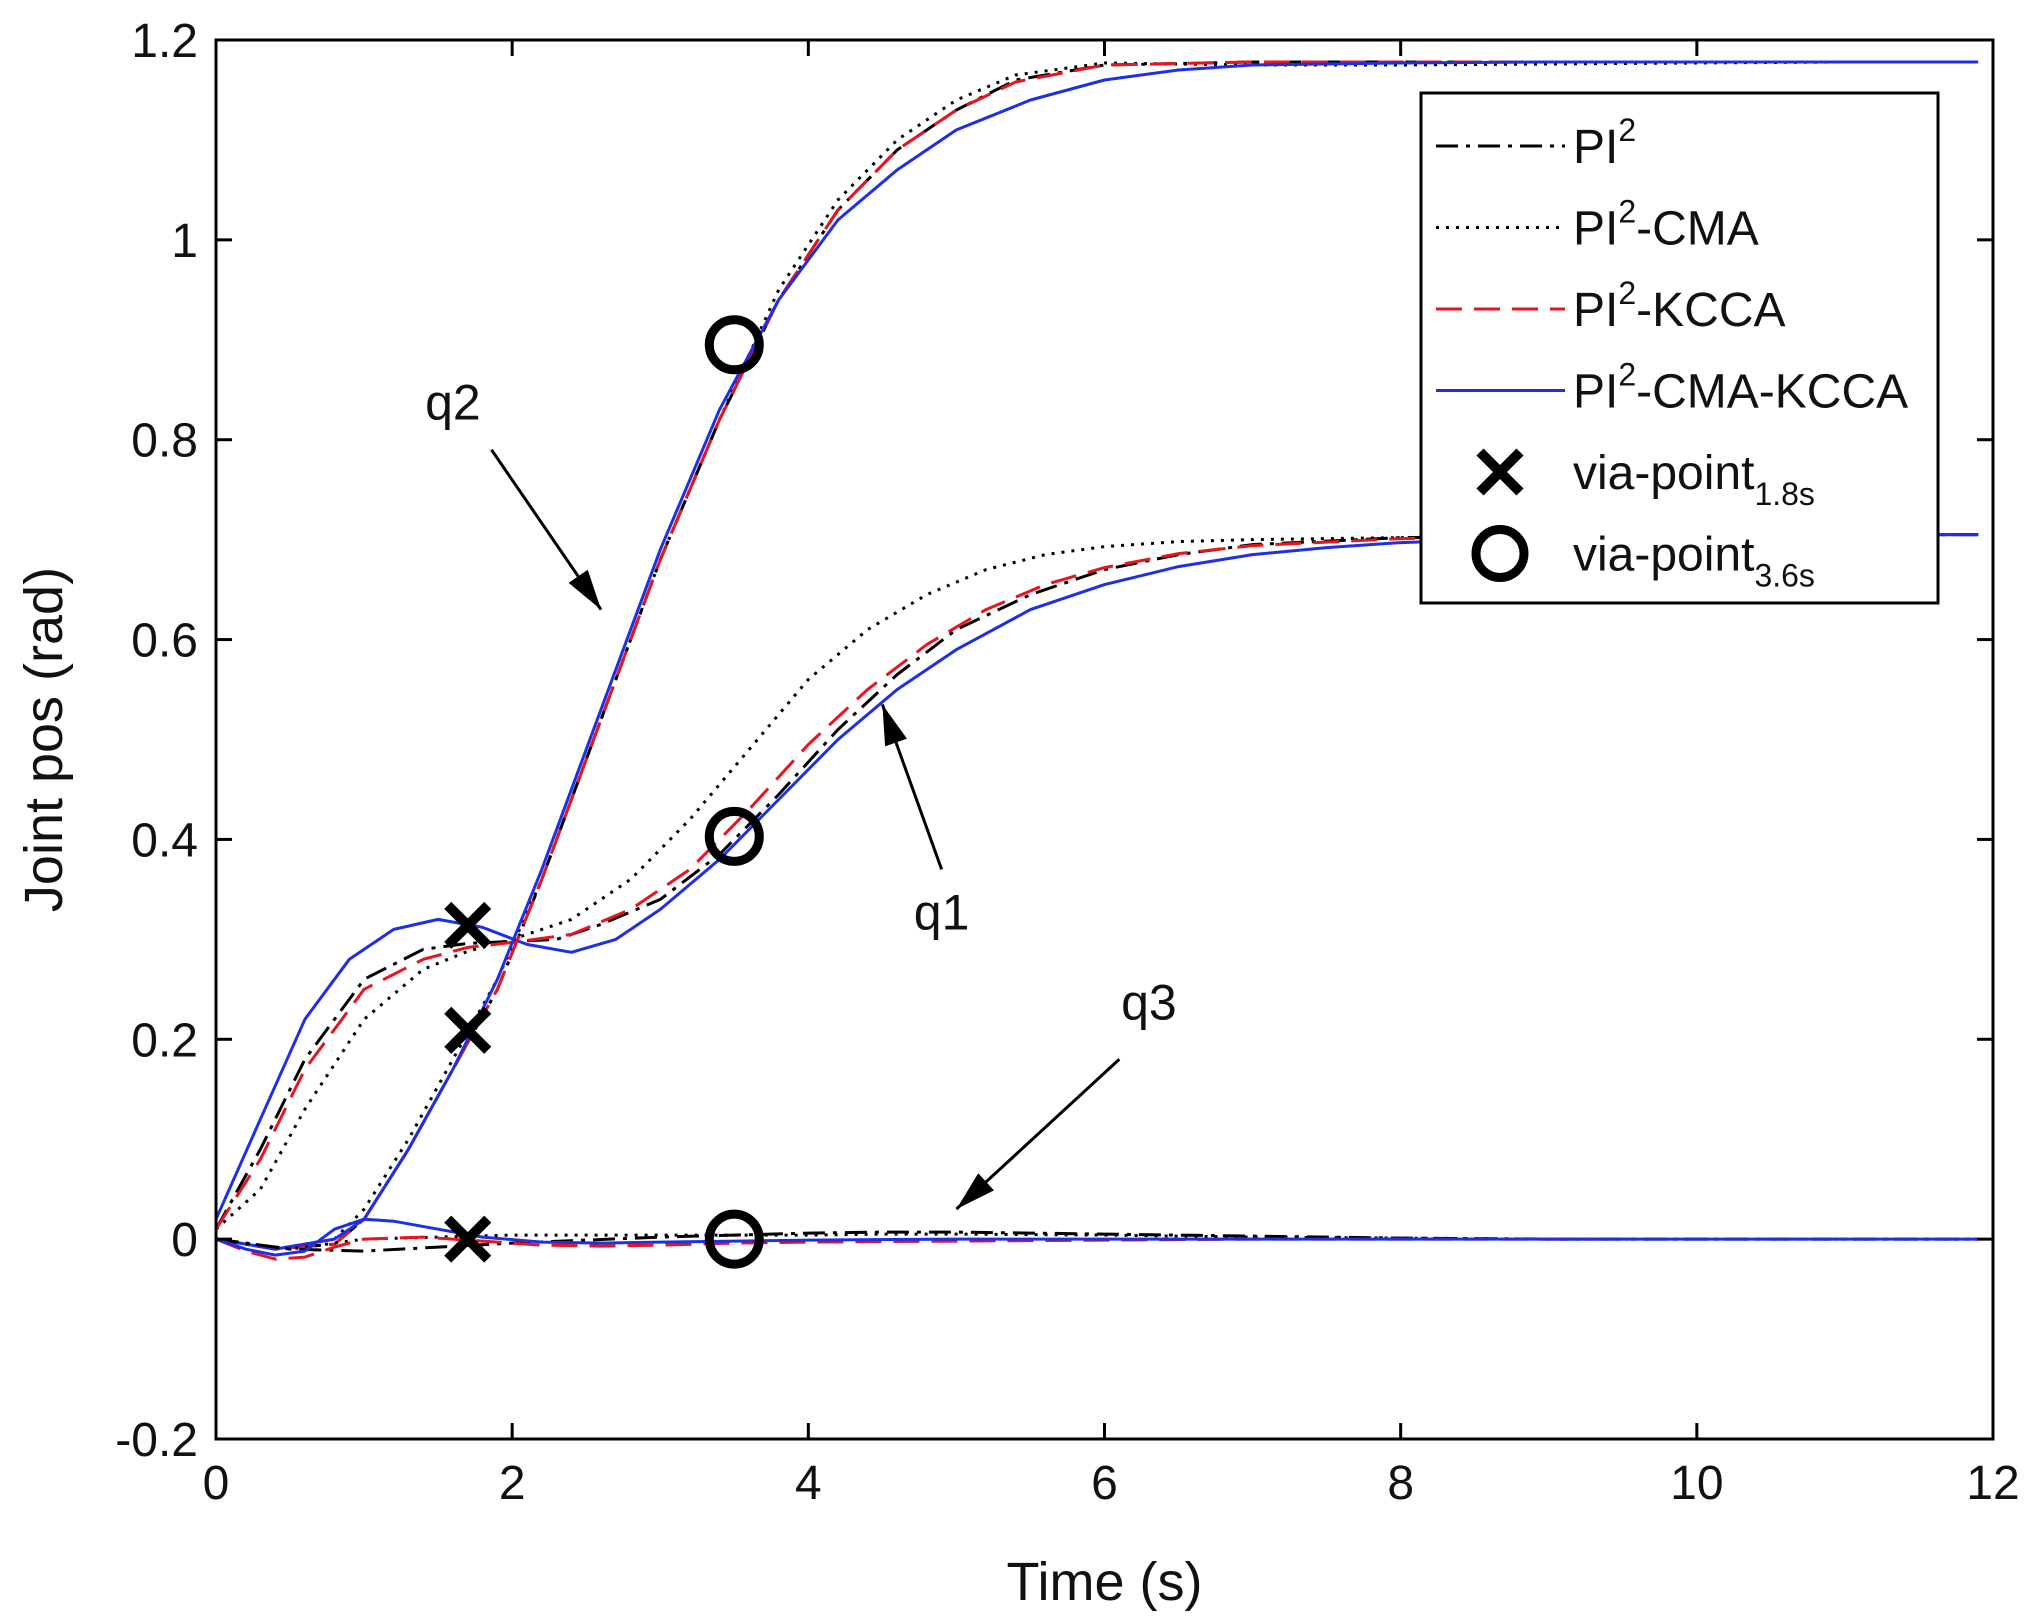  Describe the element at coordinates (975, 1191) in the screenshot. I see `annotation-arrowhead-q3` at that location.